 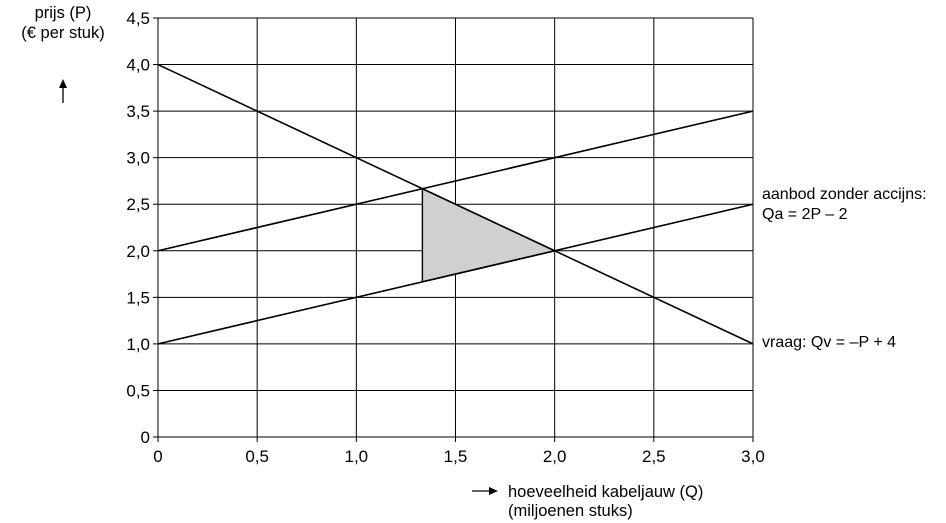 What do you see at coordinates (257, 456) in the screenshot?
I see `x-tick-label: 0,5` at bounding box center [257, 456].